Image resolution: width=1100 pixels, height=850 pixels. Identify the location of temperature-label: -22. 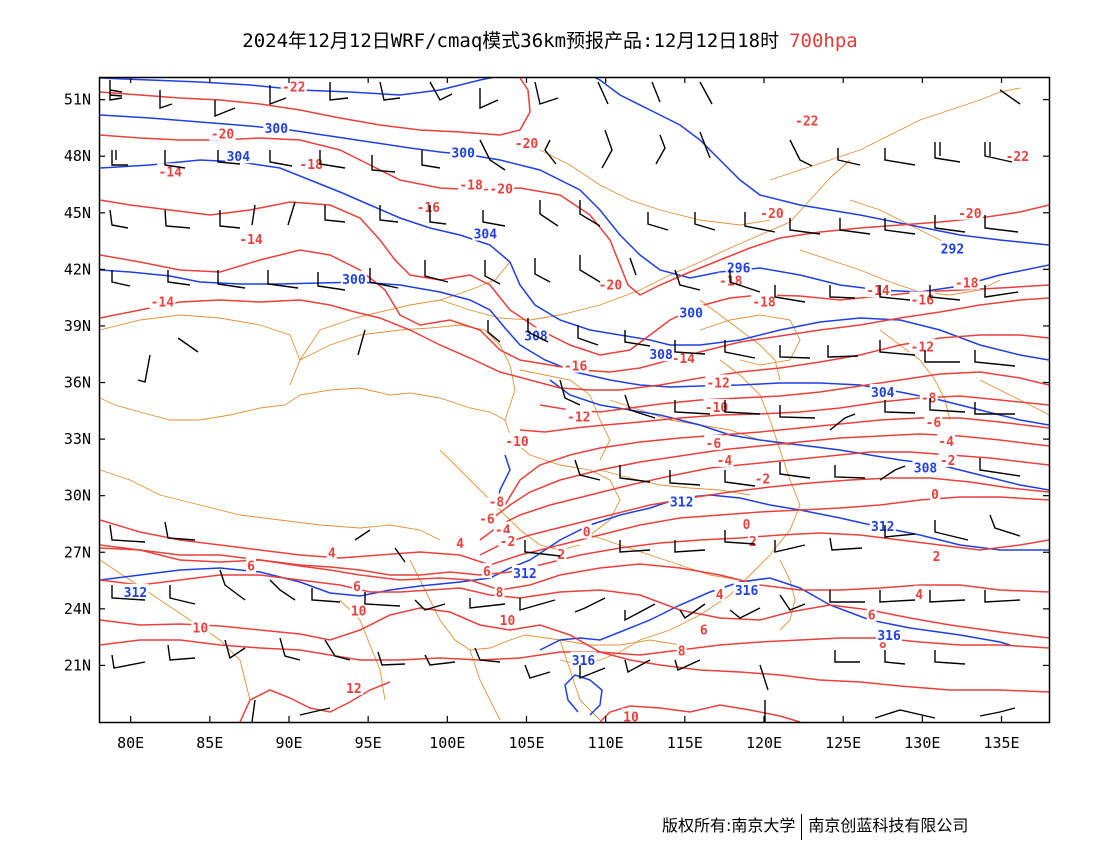
(1017, 157).